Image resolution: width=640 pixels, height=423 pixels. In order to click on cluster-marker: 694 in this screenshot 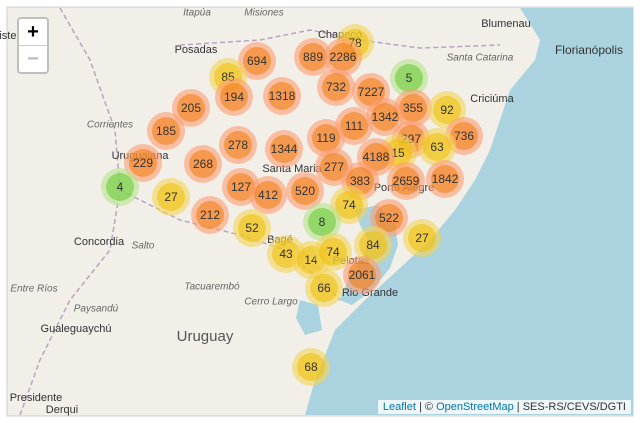, I will do `click(257, 61)`.